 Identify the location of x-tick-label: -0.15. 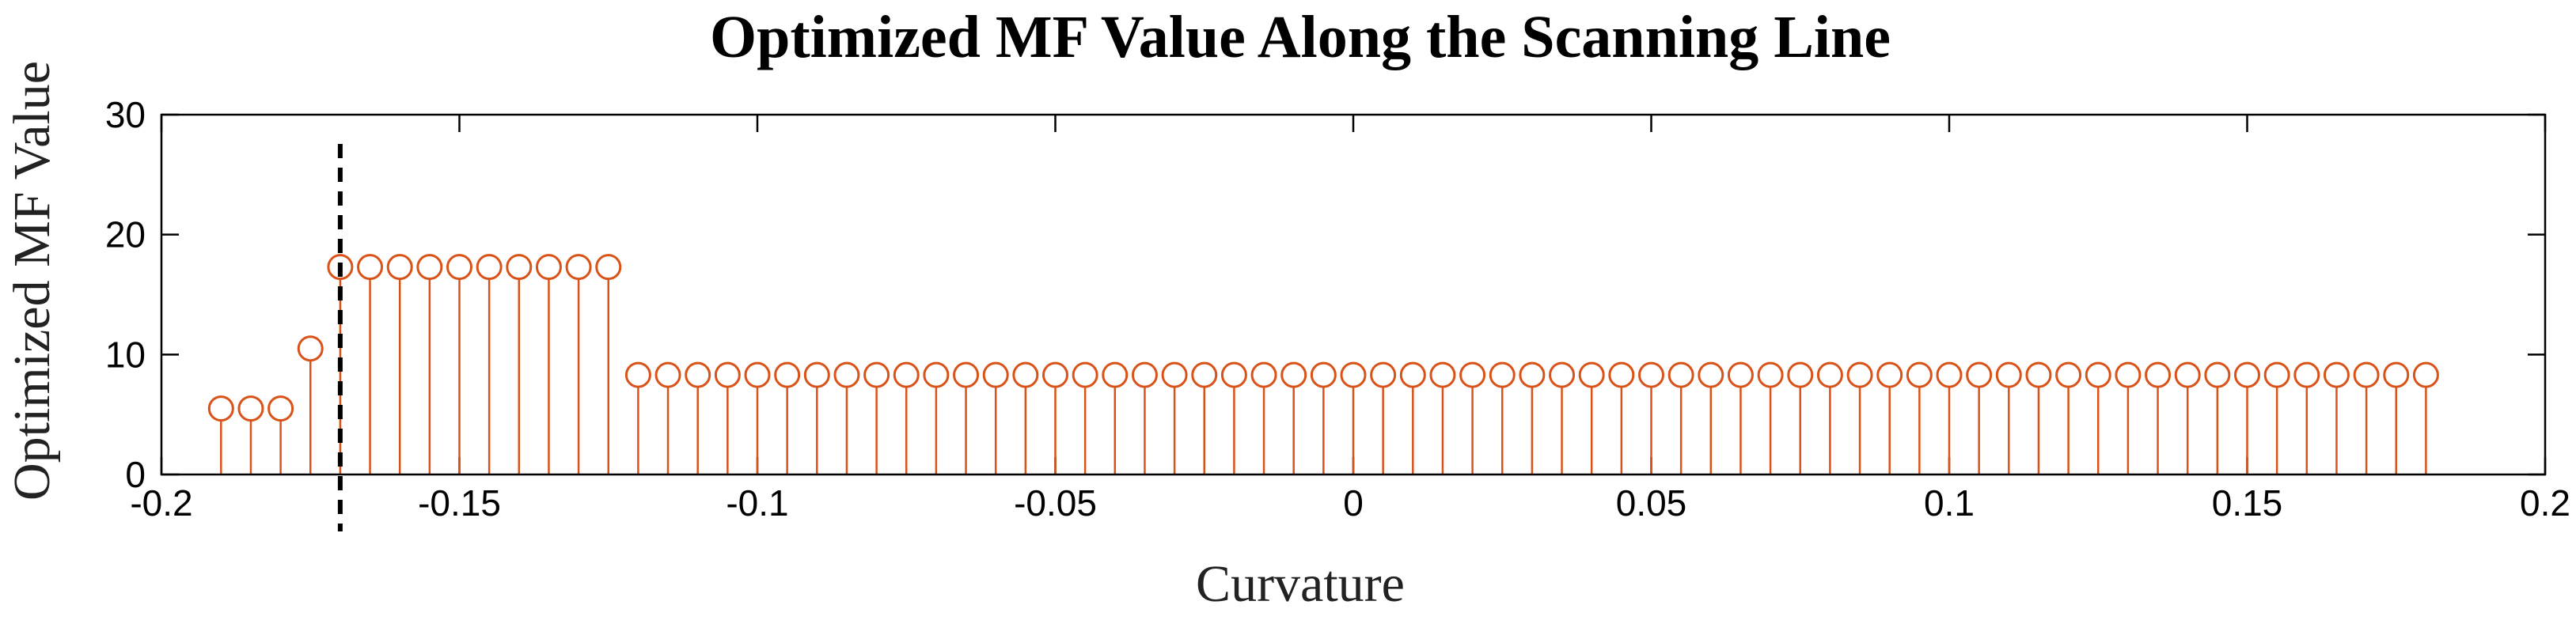
(459, 503).